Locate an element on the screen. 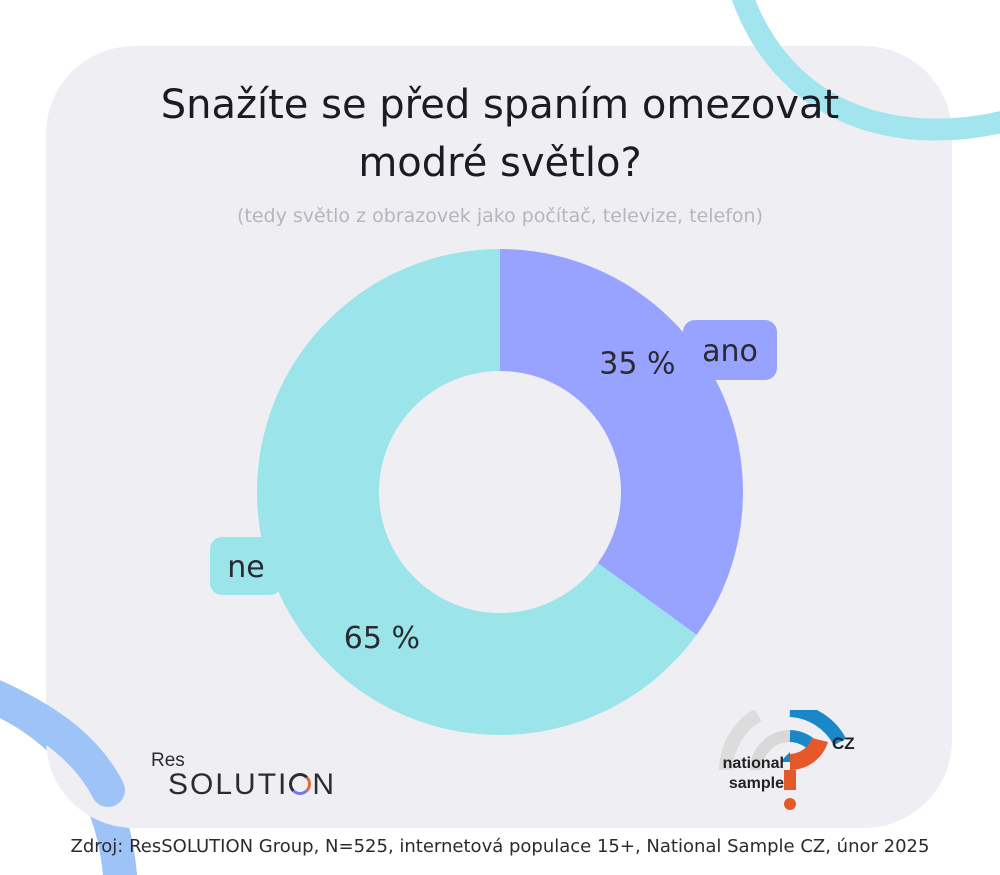 This screenshot has width=1000, height=875. ressolution-logo-text-a: SOLUTI is located at coordinates (228, 784).